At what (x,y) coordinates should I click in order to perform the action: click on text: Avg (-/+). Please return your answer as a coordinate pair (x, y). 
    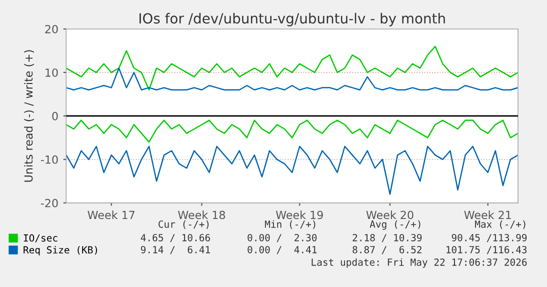
    Looking at the image, I should click on (395, 225).